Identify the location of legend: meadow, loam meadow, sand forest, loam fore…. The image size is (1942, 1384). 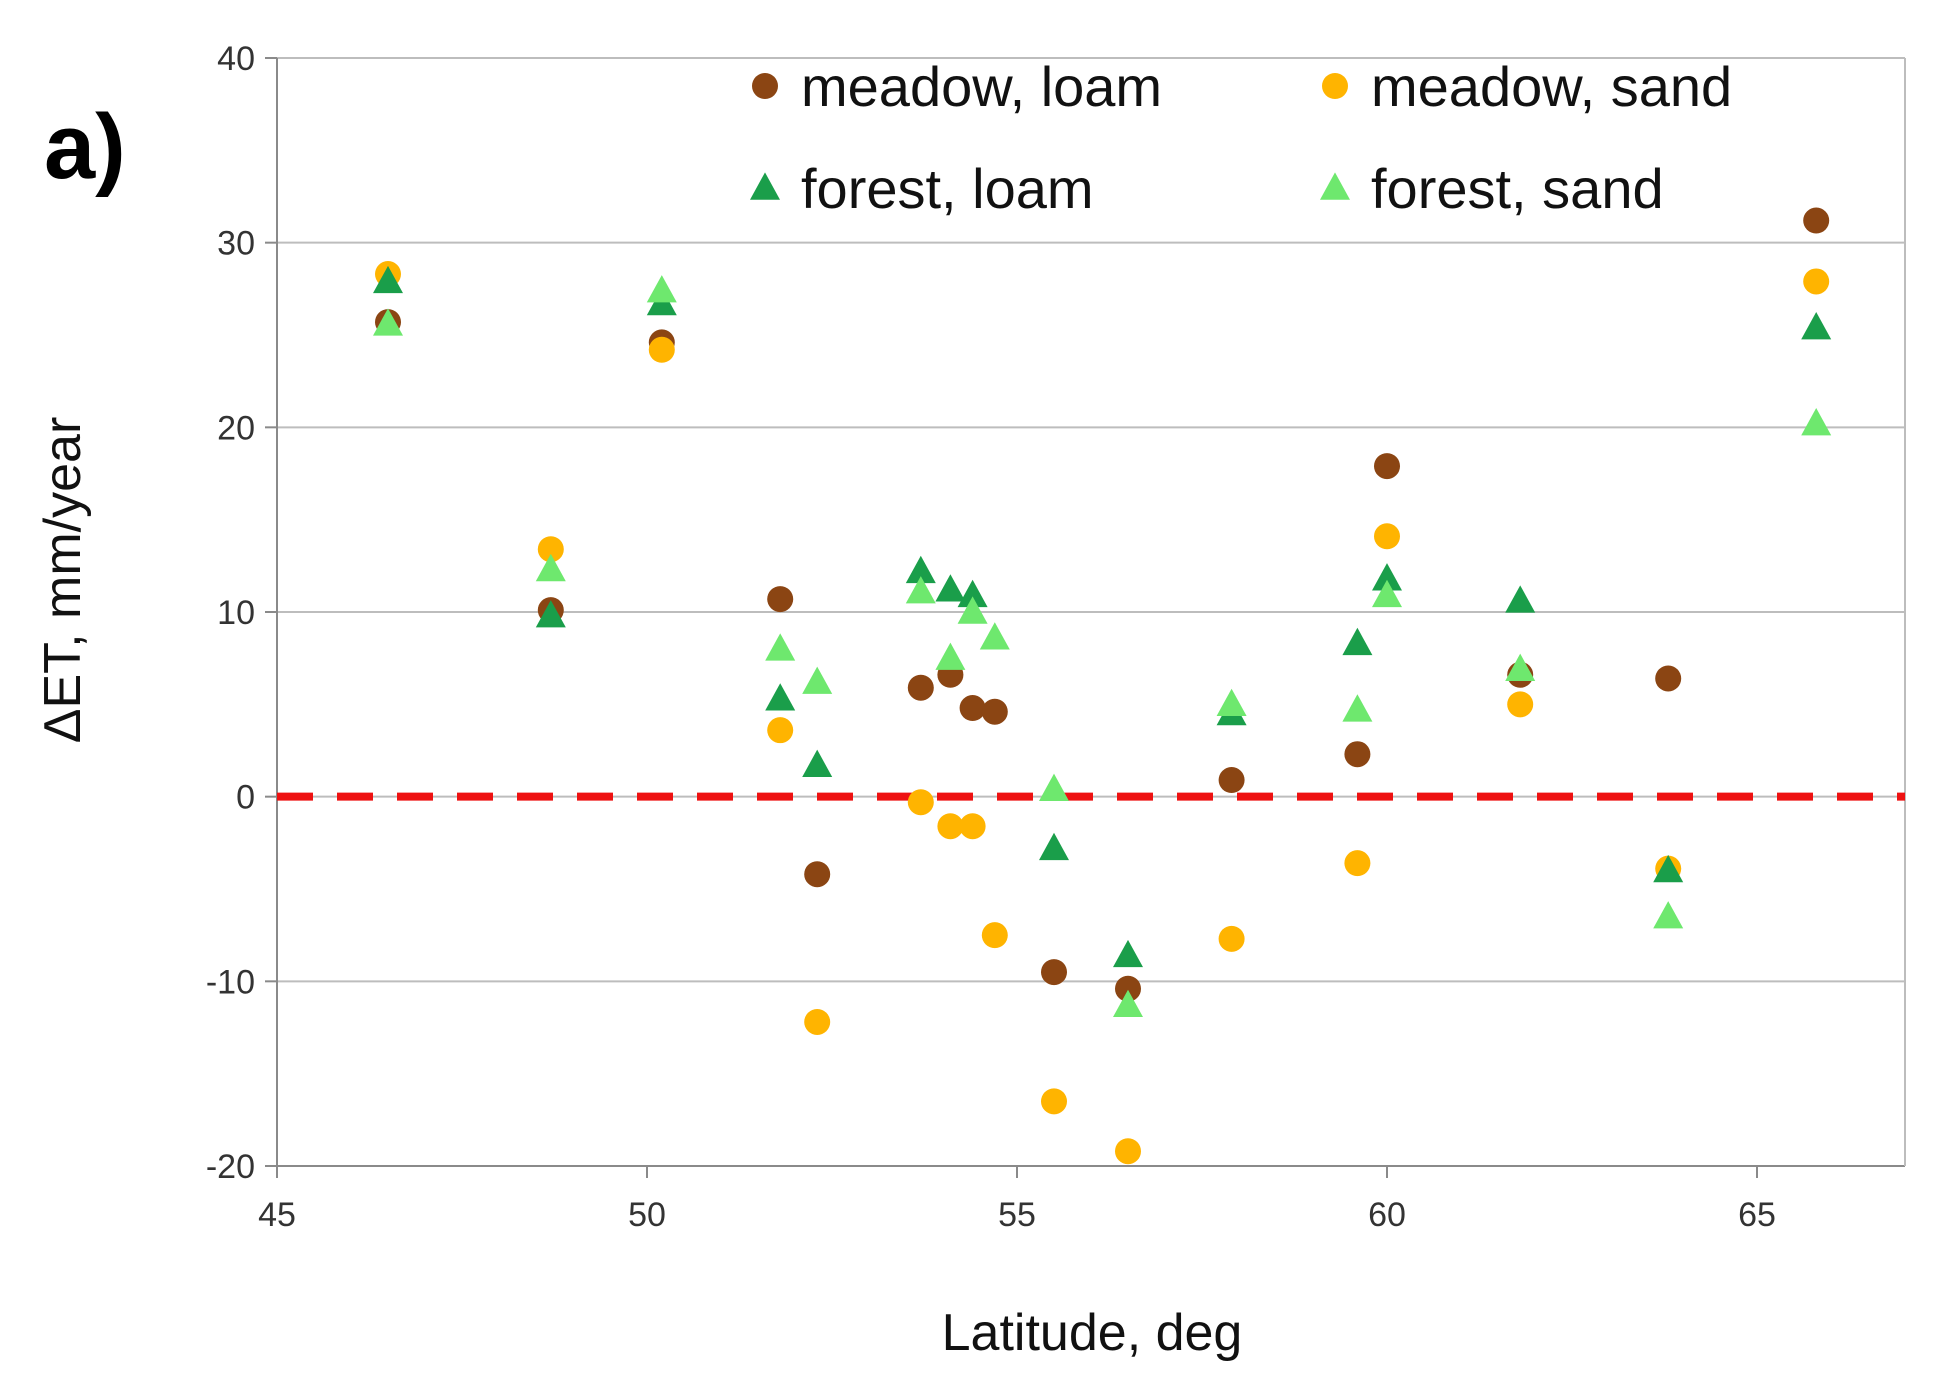
(1241, 137).